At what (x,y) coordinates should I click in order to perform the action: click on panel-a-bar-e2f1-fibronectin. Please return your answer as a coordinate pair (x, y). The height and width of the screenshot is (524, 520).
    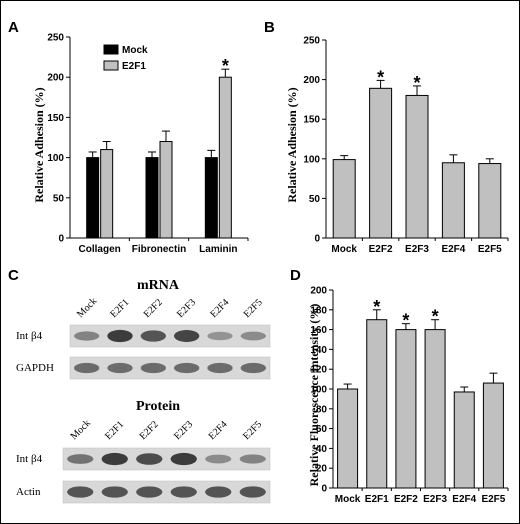
    Looking at the image, I should click on (166, 190).